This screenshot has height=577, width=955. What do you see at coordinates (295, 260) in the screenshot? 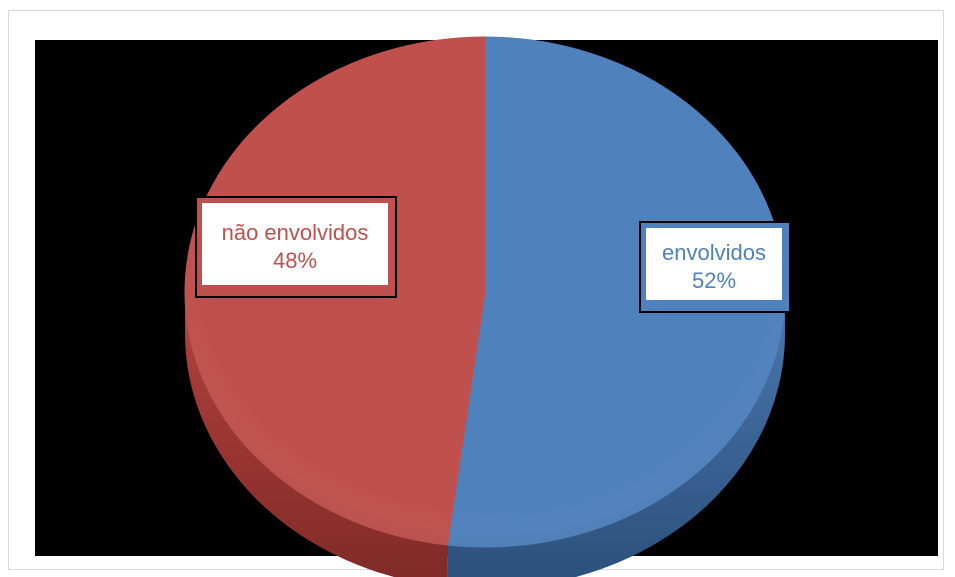
I see `data-label-value: 48%` at bounding box center [295, 260].